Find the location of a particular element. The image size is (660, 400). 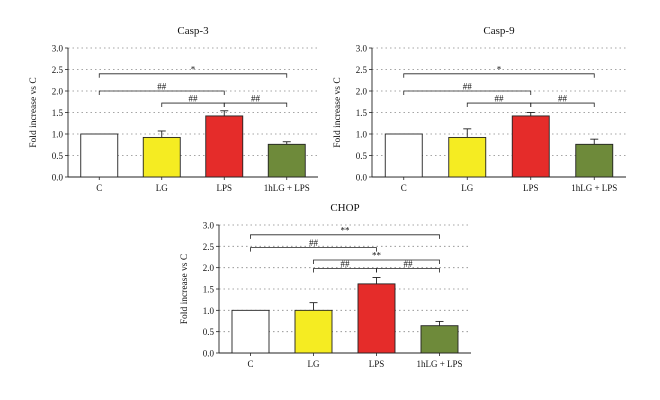

chart-title: Casp-9 is located at coordinates (499, 31).